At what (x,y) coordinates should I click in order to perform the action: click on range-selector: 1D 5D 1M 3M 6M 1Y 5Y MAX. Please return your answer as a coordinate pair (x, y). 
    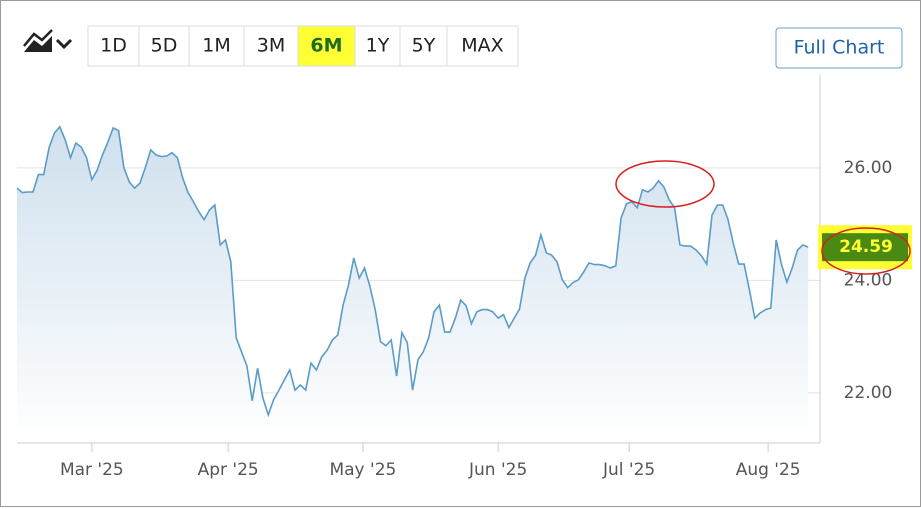
    Looking at the image, I should click on (303, 46).